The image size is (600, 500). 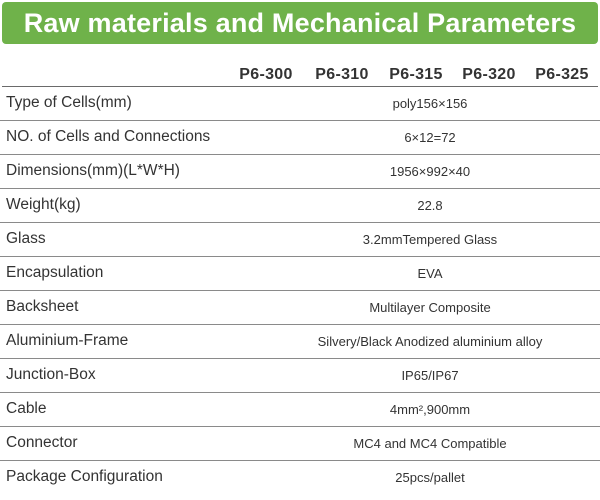 I want to click on parameter-label: Connector, so click(x=42, y=442).